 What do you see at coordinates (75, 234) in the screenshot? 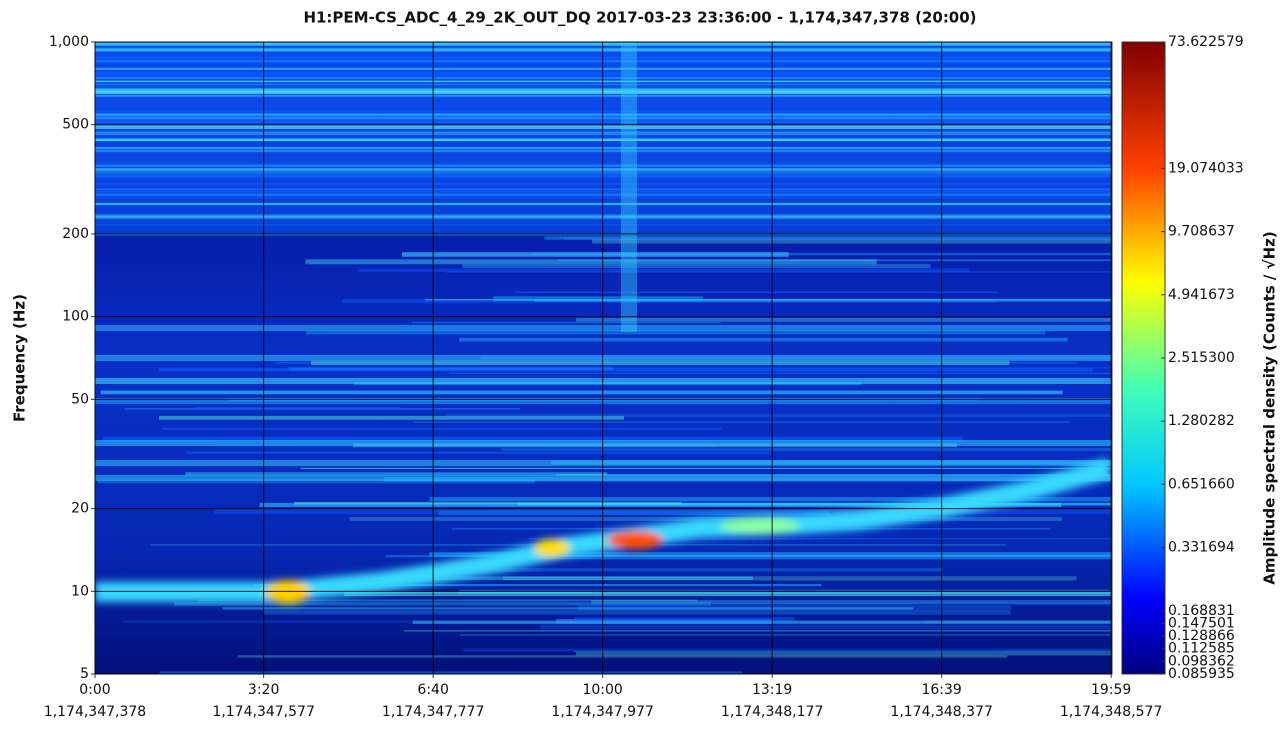
I see `y-tick-label: 200` at bounding box center [75, 234].